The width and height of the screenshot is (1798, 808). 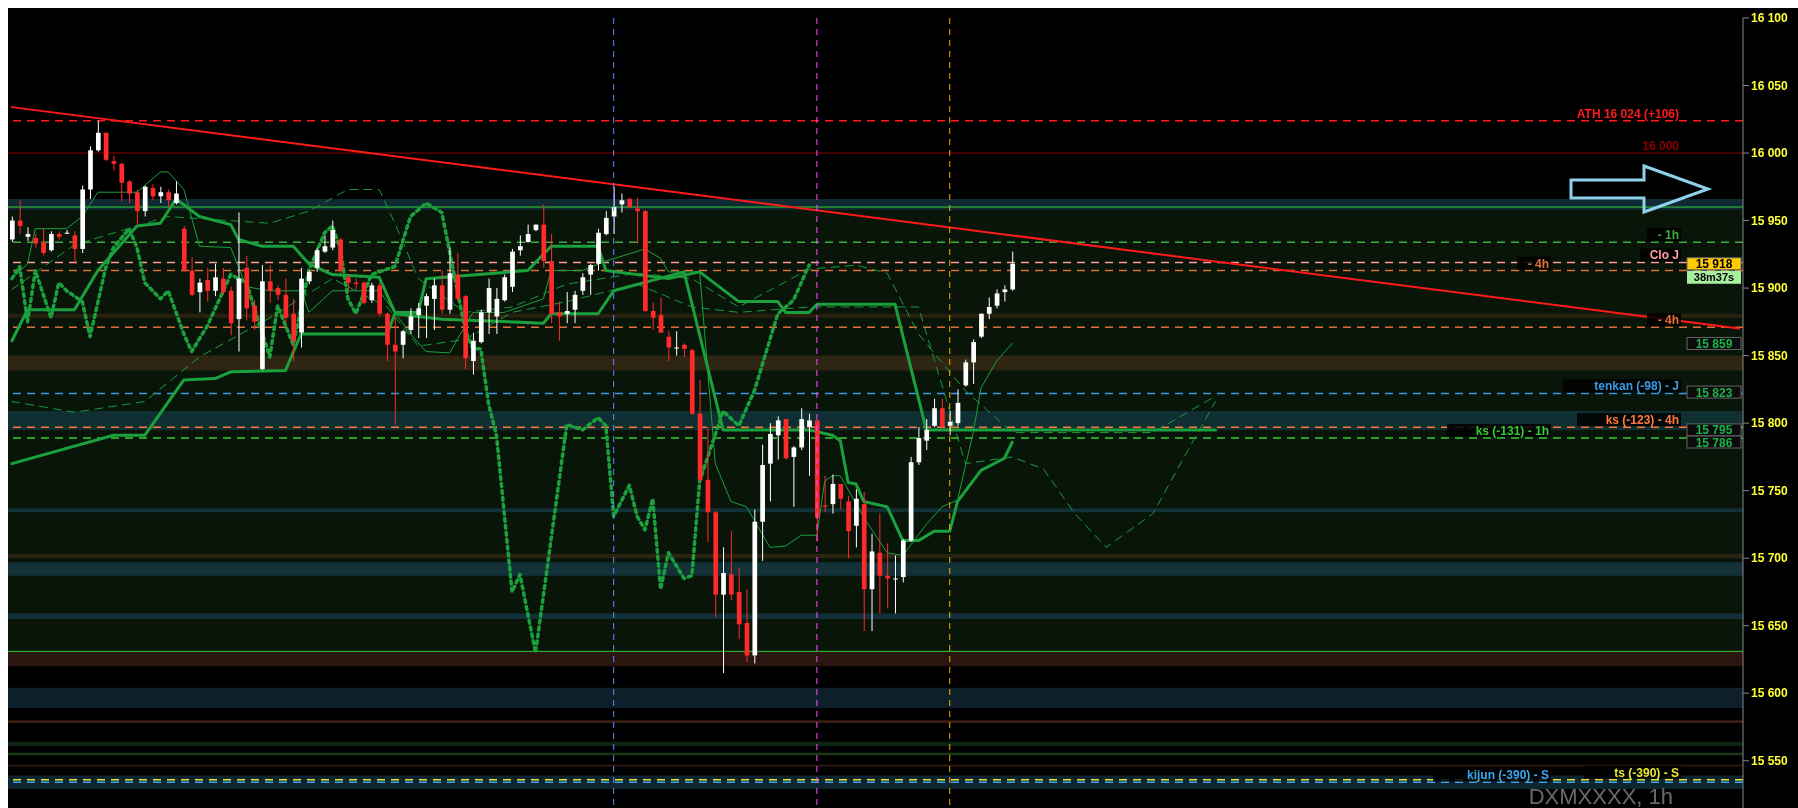 I want to click on ref-line-label: ks (-123) - 4h, so click(x=1642, y=420).